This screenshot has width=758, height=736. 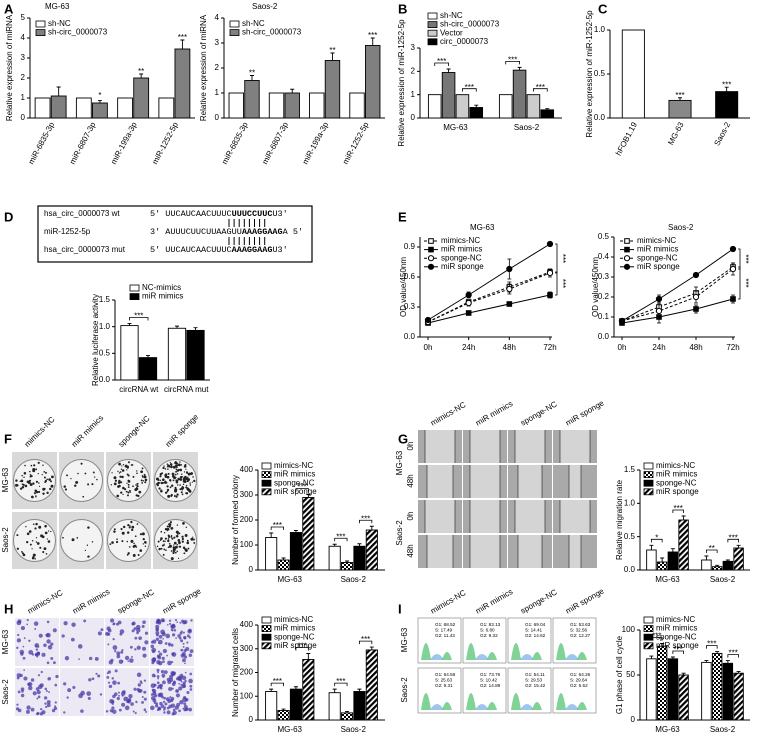 I want to click on sig-label: ***, so click(x=301, y=646).